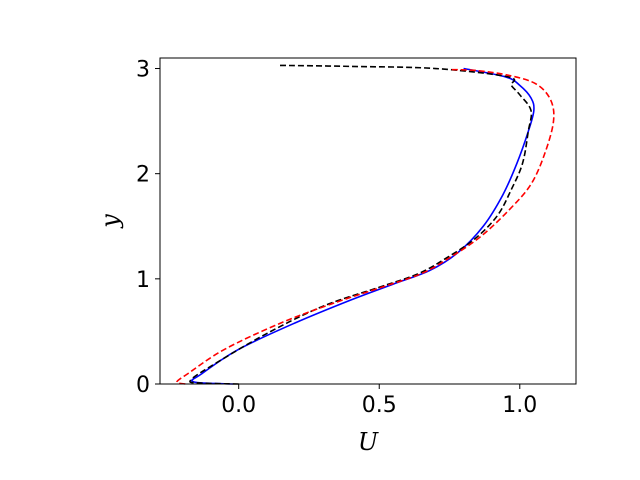 The image size is (640, 480). What do you see at coordinates (379, 405) in the screenshot?
I see `x-tick-label: 0.5` at bounding box center [379, 405].